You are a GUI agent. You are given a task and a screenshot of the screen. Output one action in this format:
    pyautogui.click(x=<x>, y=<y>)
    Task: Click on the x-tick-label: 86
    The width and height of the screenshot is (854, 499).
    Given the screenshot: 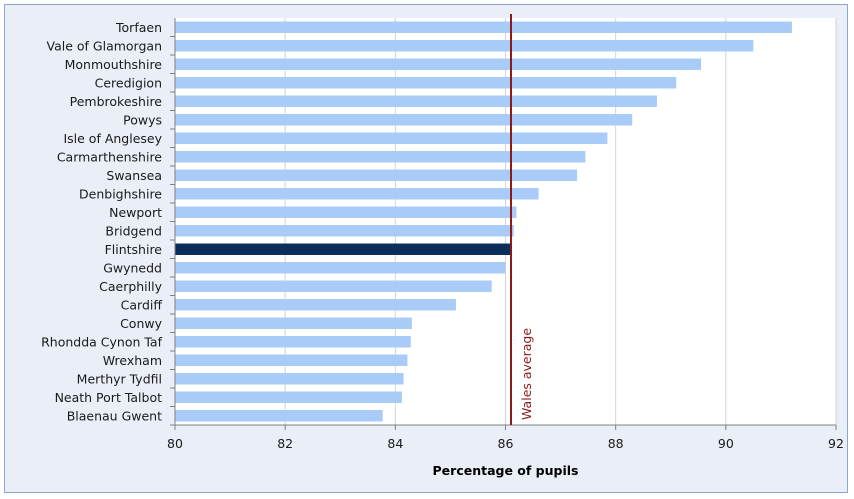 What is the action you would take?
    pyautogui.click(x=506, y=443)
    